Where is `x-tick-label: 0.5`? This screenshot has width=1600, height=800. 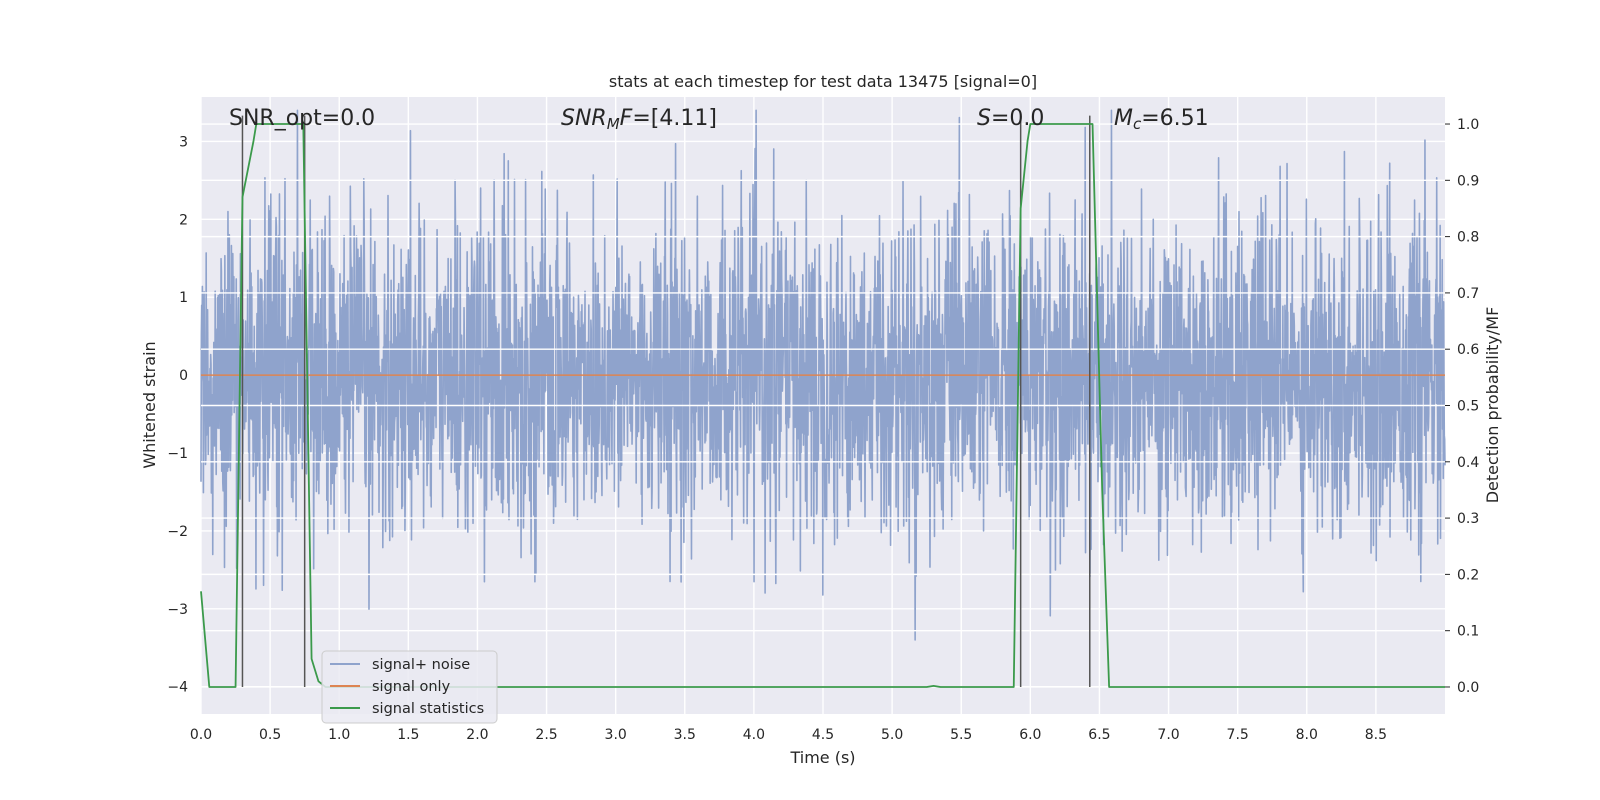 x-tick-label: 0.5 is located at coordinates (270, 735).